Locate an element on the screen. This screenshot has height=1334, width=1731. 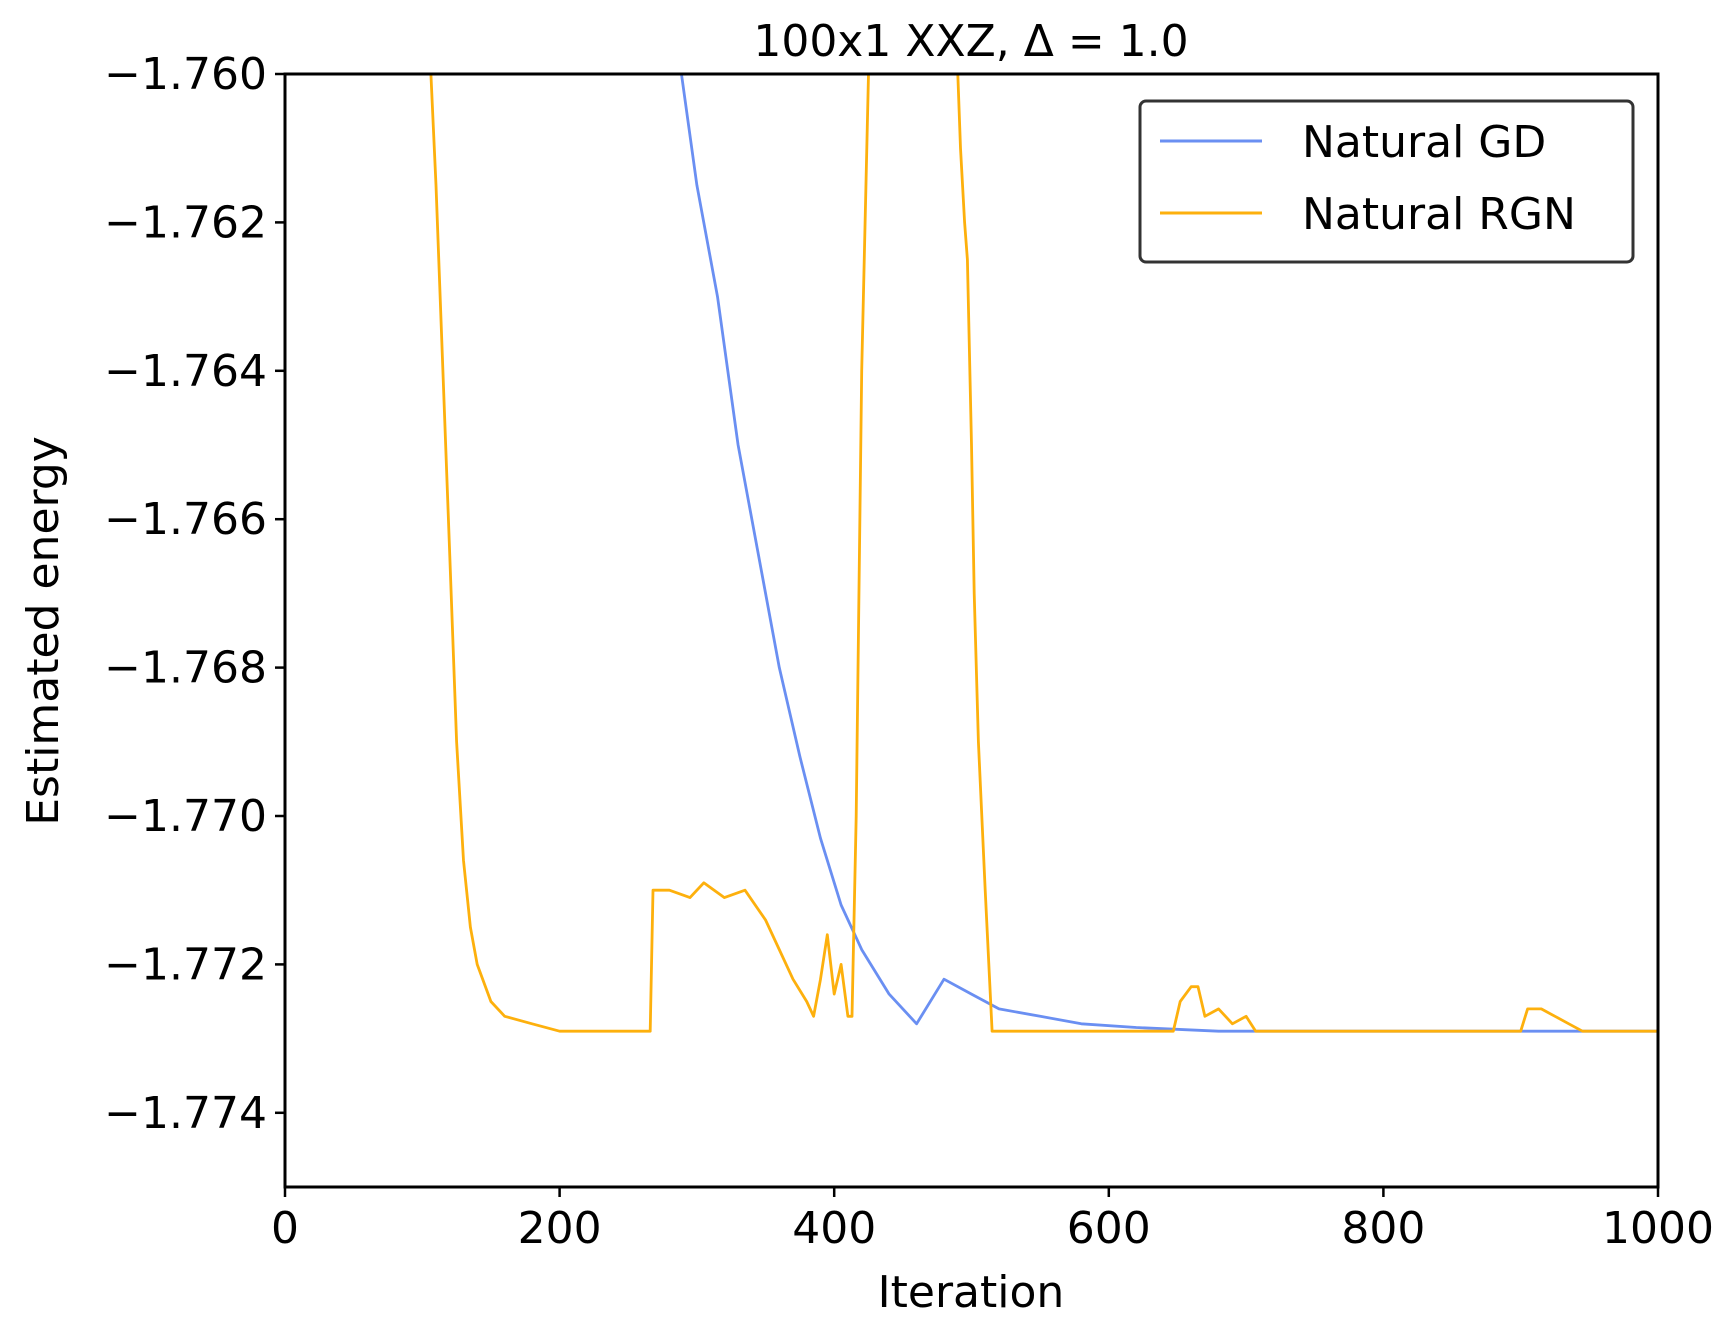
legend-box is located at coordinates (1386, 181).